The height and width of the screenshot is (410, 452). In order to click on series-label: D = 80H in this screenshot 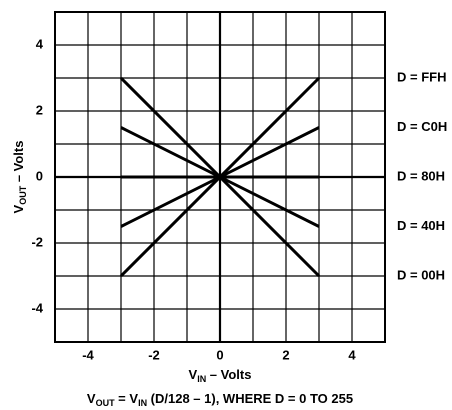, I will do `click(421, 175)`.